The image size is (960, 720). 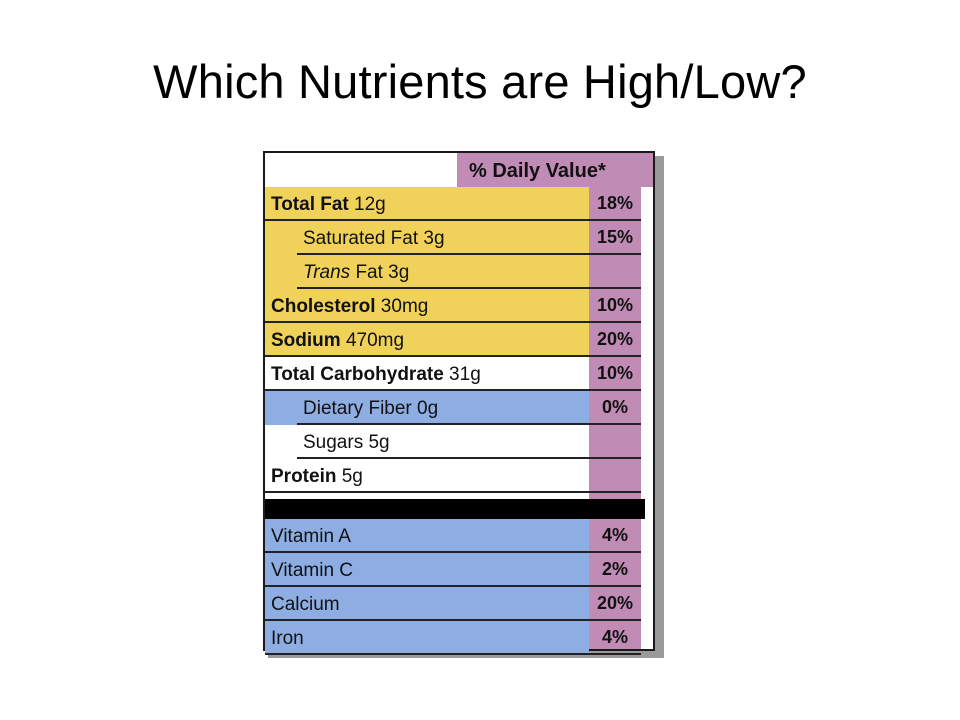 What do you see at coordinates (305, 604) in the screenshot?
I see `nutrient-name: Calcium` at bounding box center [305, 604].